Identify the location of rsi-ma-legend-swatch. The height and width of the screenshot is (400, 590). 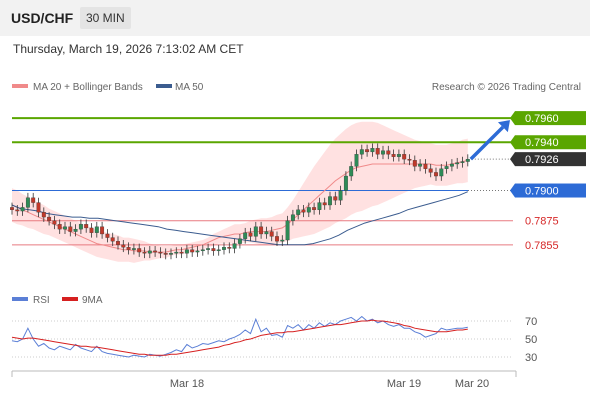
(70, 299).